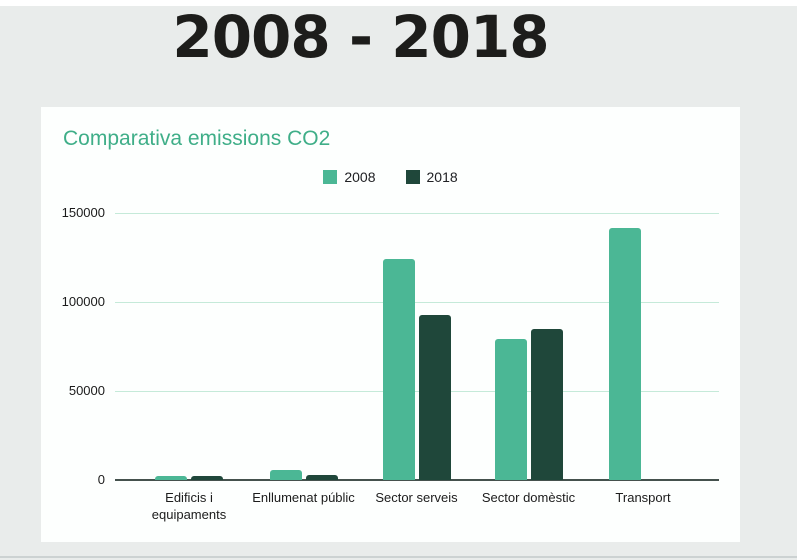 This screenshot has width=797, height=560. What do you see at coordinates (86, 390) in the screenshot?
I see `y-axis-tick-label: 50000` at bounding box center [86, 390].